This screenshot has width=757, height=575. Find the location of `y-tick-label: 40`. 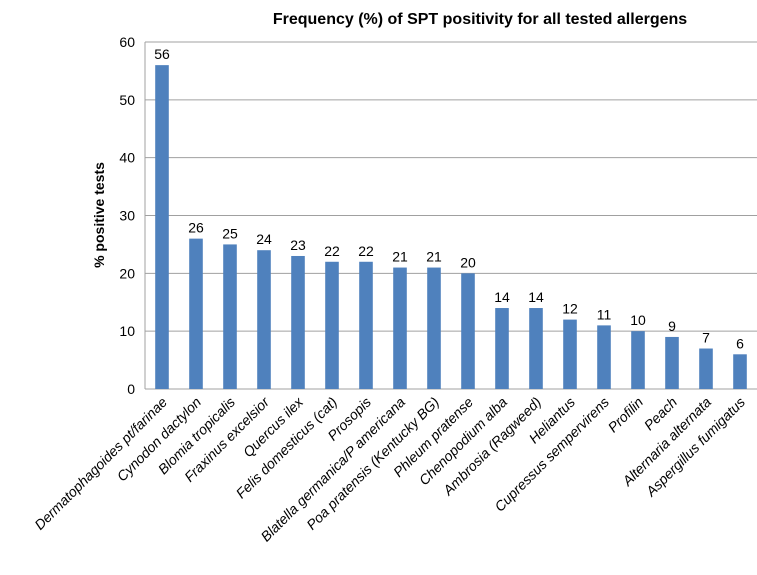

y-tick-label: 40 is located at coordinates (127, 158).